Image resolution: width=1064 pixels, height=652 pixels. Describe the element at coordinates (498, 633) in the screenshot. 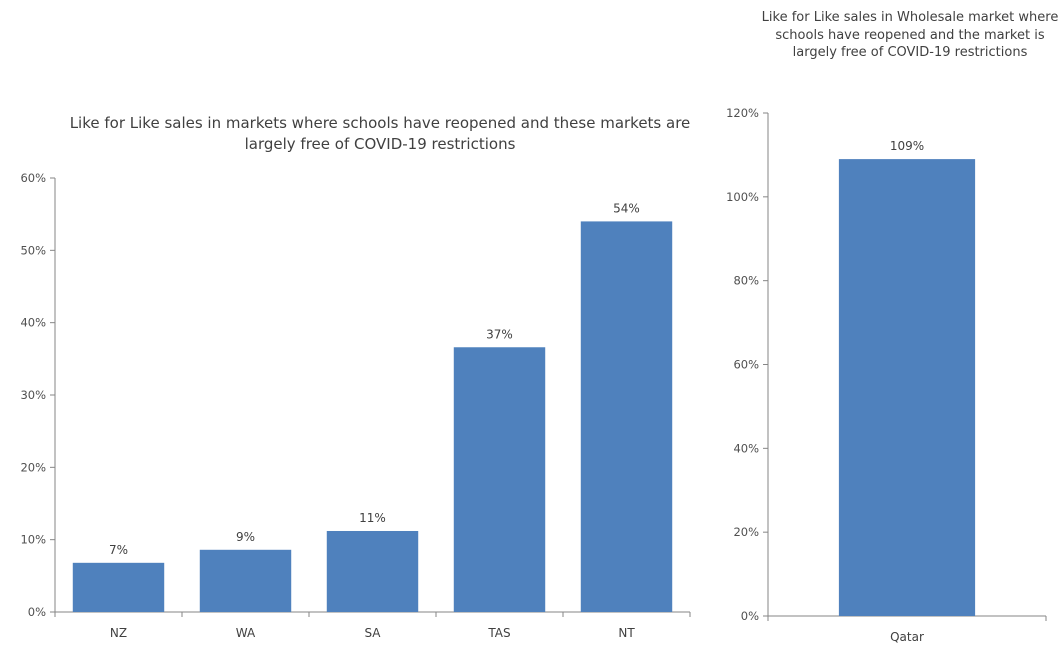

I see `x-category-label: TAS` at that location.